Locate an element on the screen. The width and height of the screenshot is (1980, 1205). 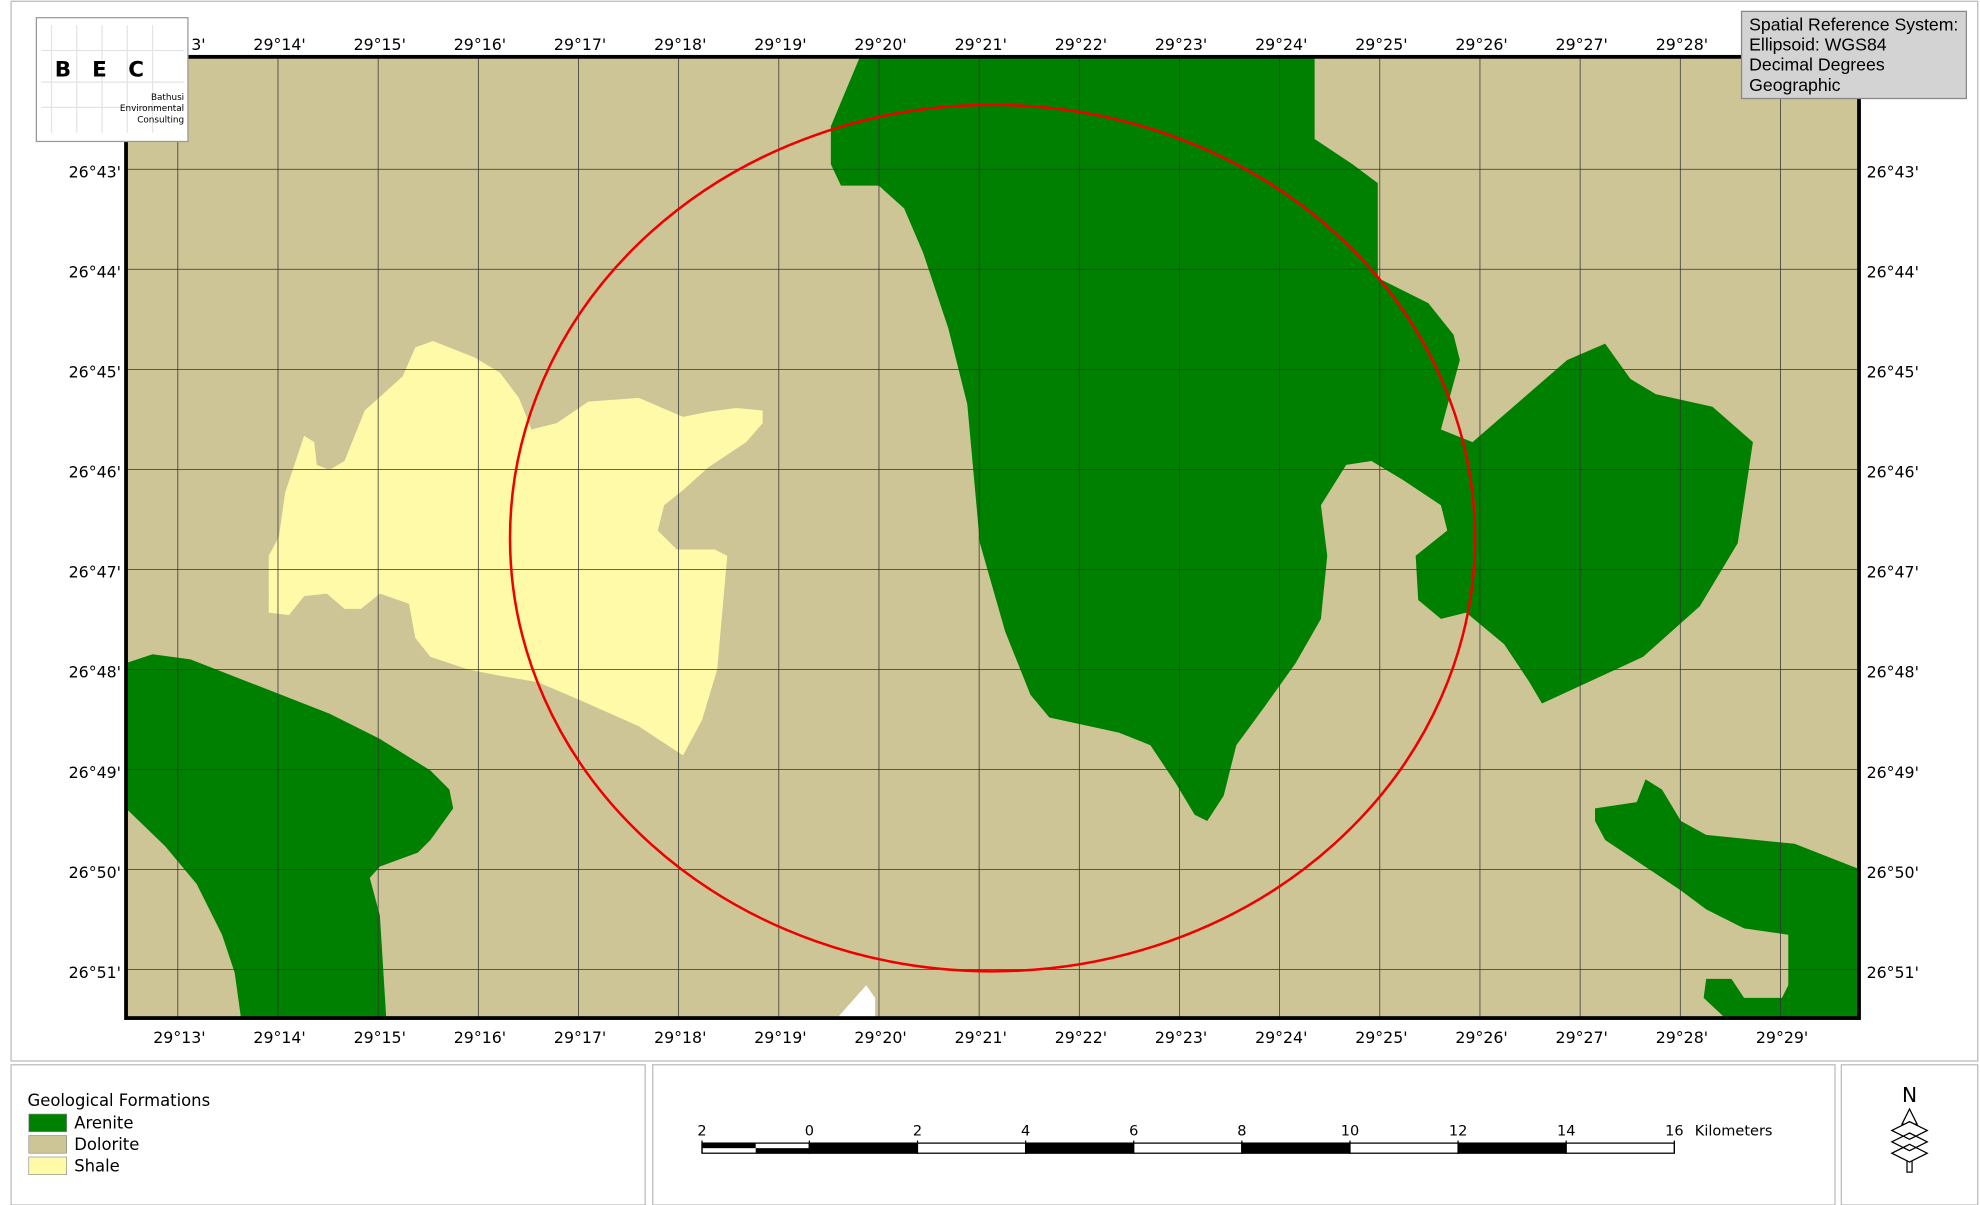
logo-text: Bathusi is located at coordinates (167, 98).